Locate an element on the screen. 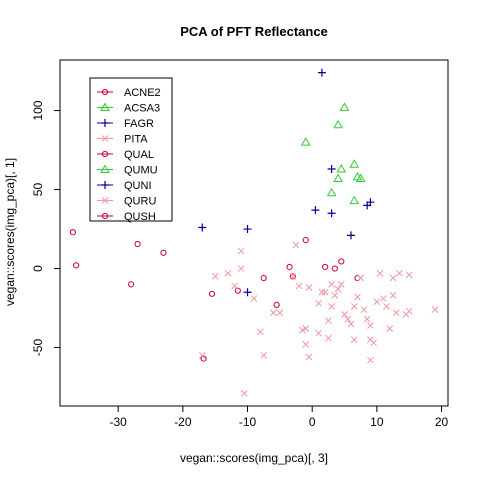  y-tick-label: 0 is located at coordinates (38, 268).